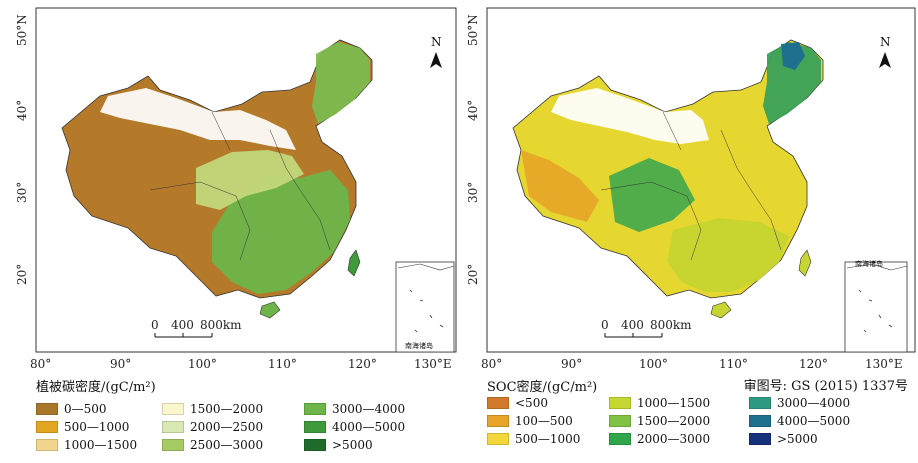  What do you see at coordinates (875, 311) in the screenshot?
I see `inset-islands` at bounding box center [875, 311].